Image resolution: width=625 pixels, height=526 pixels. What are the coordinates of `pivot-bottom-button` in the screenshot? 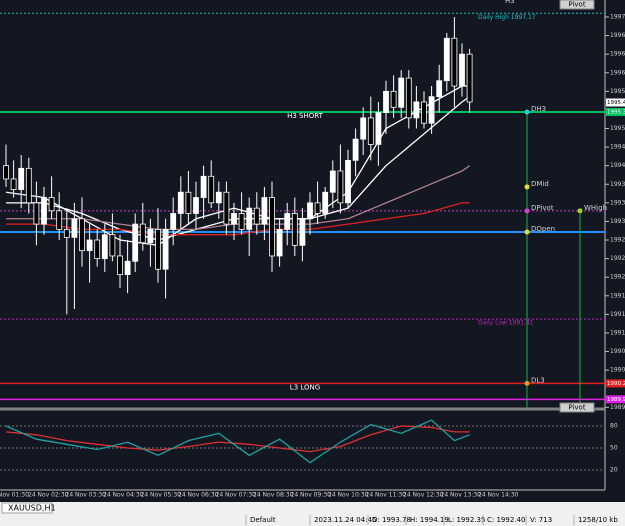 It's located at (577, 407).